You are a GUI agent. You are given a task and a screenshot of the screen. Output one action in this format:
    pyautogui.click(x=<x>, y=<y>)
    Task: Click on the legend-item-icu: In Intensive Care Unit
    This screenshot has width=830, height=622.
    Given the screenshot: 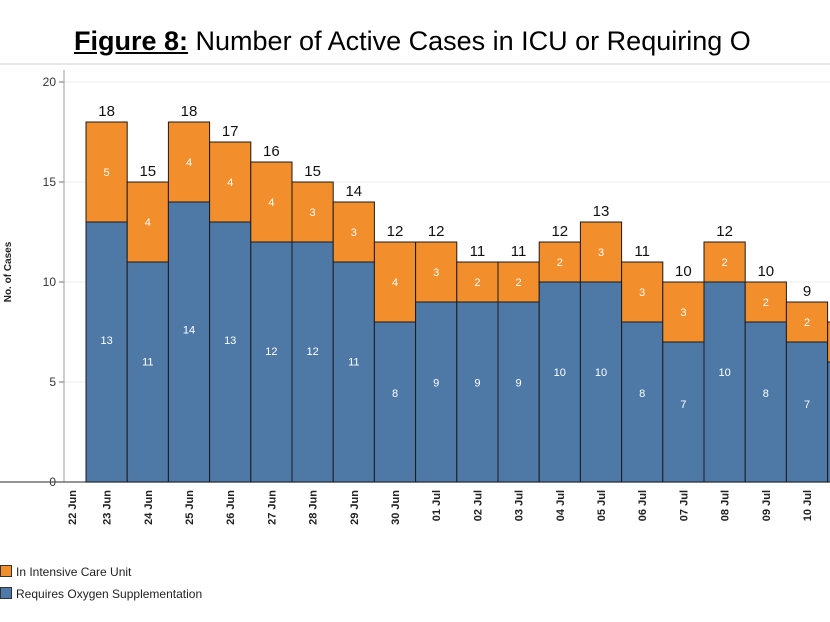 What is the action you would take?
    pyautogui.click(x=65, y=572)
    